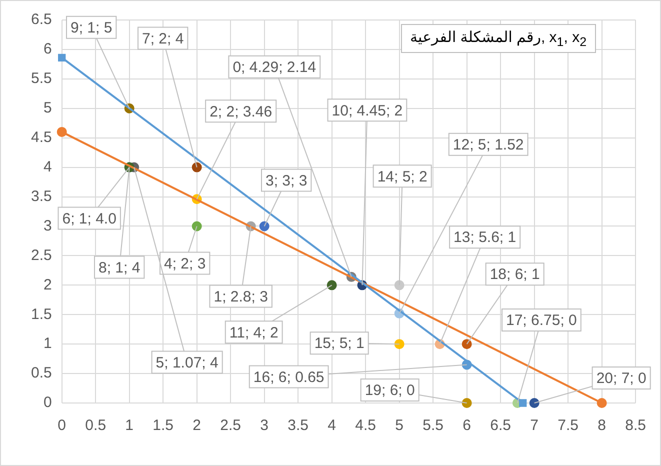 The height and width of the screenshot is (466, 661). I want to click on y-tick-label: 0, so click(48, 403).